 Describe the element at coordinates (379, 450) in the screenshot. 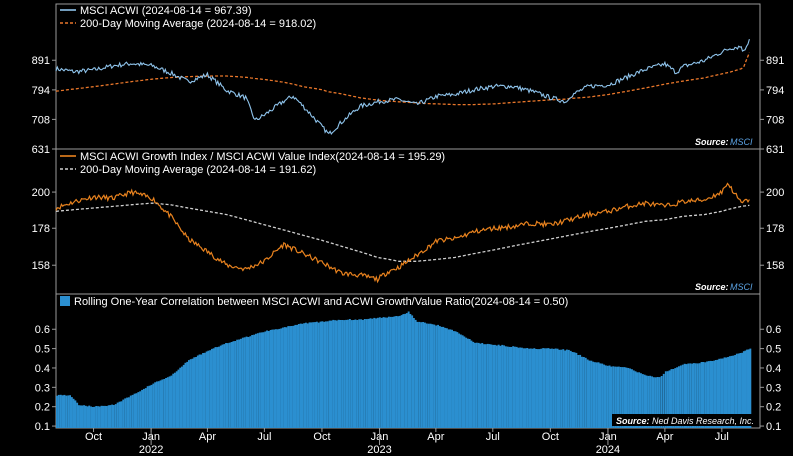

I see `x-year-1: 2023` at that location.